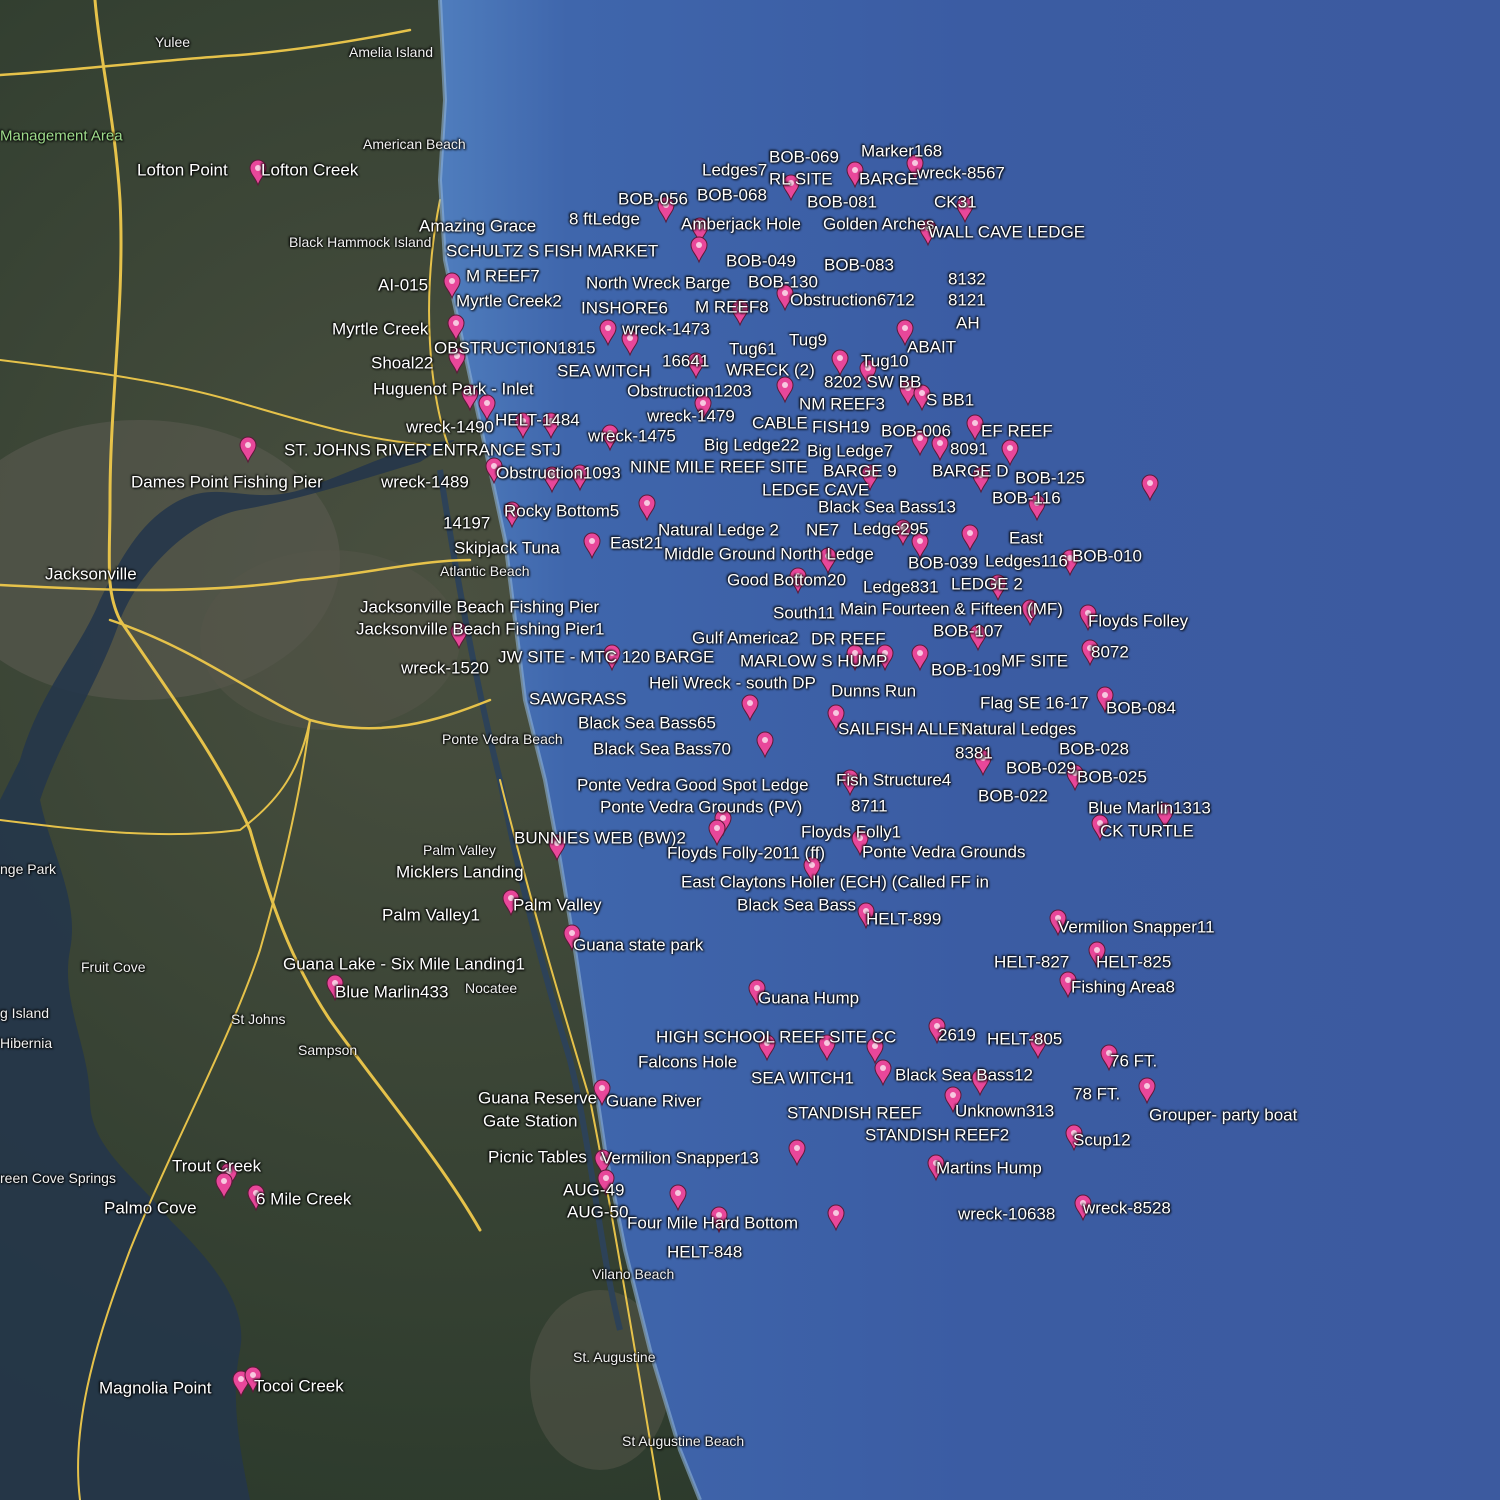 The image size is (1500, 1500). I want to click on fishing-spot-label: Blue Marlin433, so click(392, 992).